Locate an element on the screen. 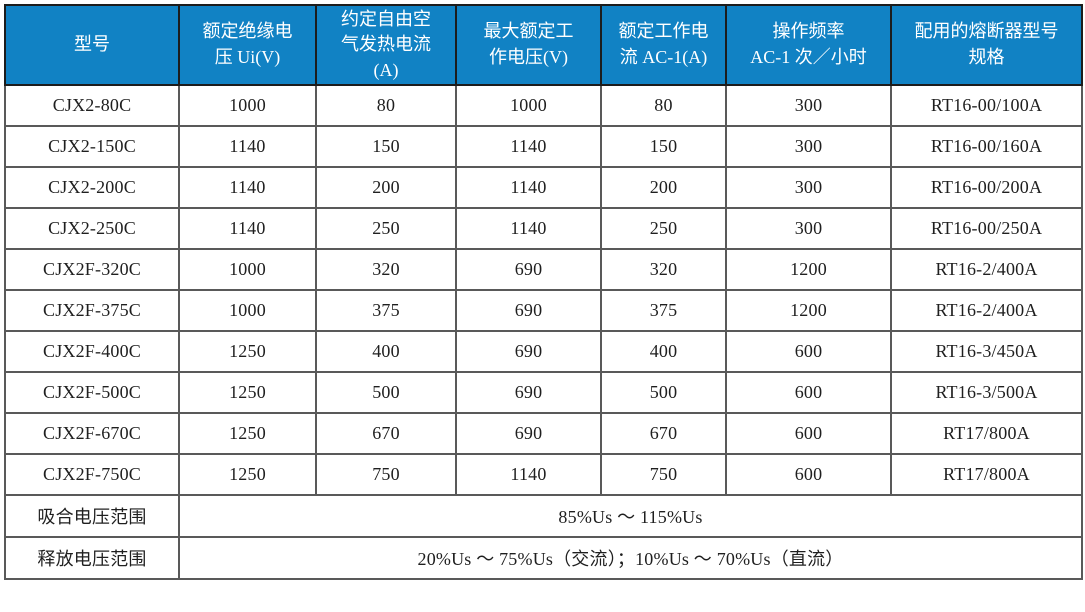 The width and height of the screenshot is (1085, 612). cell-thermal-current: 500 is located at coordinates (386, 392).